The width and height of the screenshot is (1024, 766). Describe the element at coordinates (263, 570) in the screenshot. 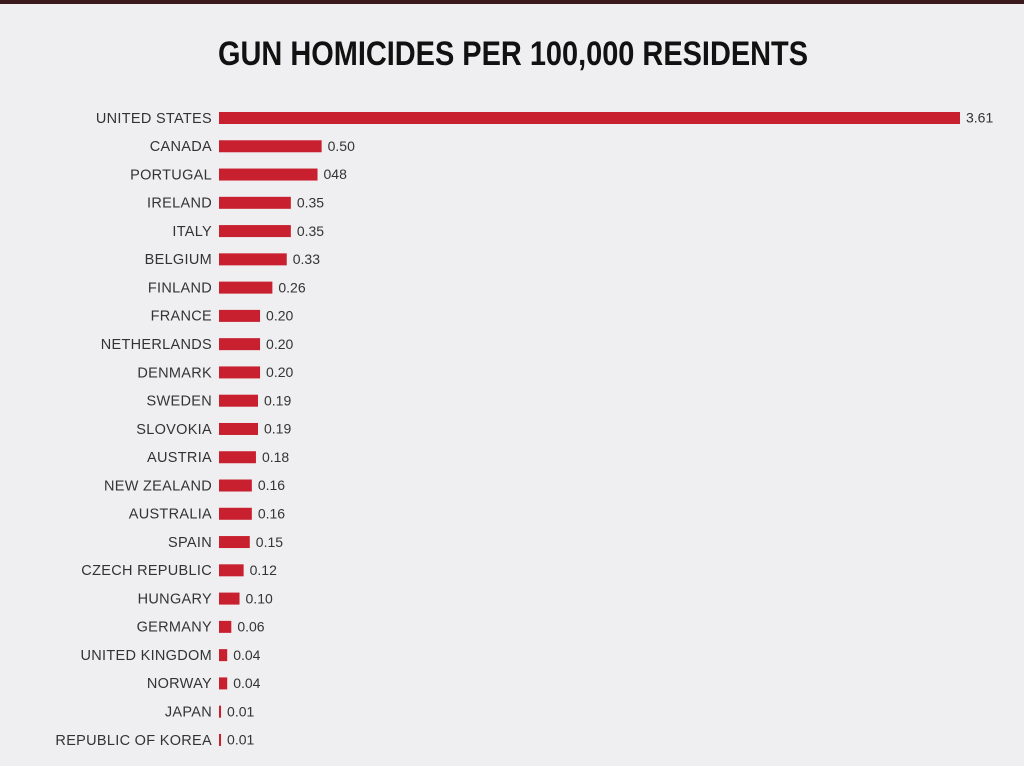

I see `value-label: 0.12` at that location.